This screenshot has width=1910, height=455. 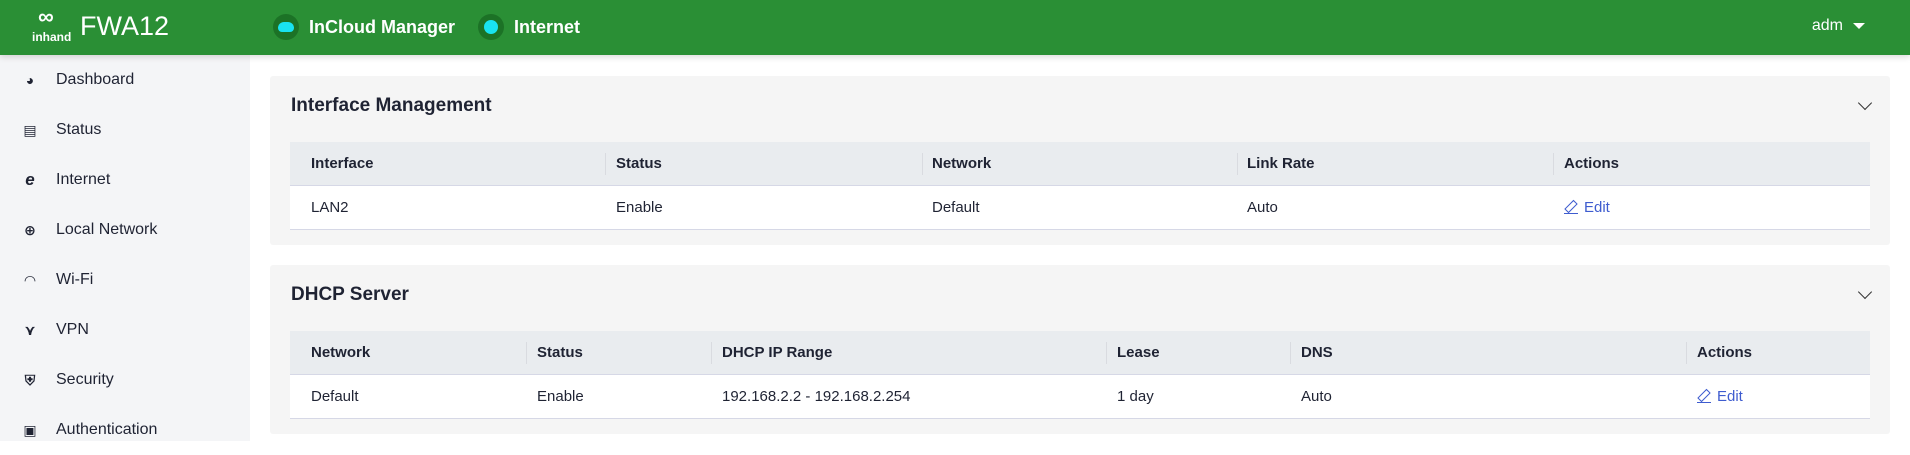 What do you see at coordinates (75, 279) in the screenshot?
I see `label: Wi-Fi` at bounding box center [75, 279].